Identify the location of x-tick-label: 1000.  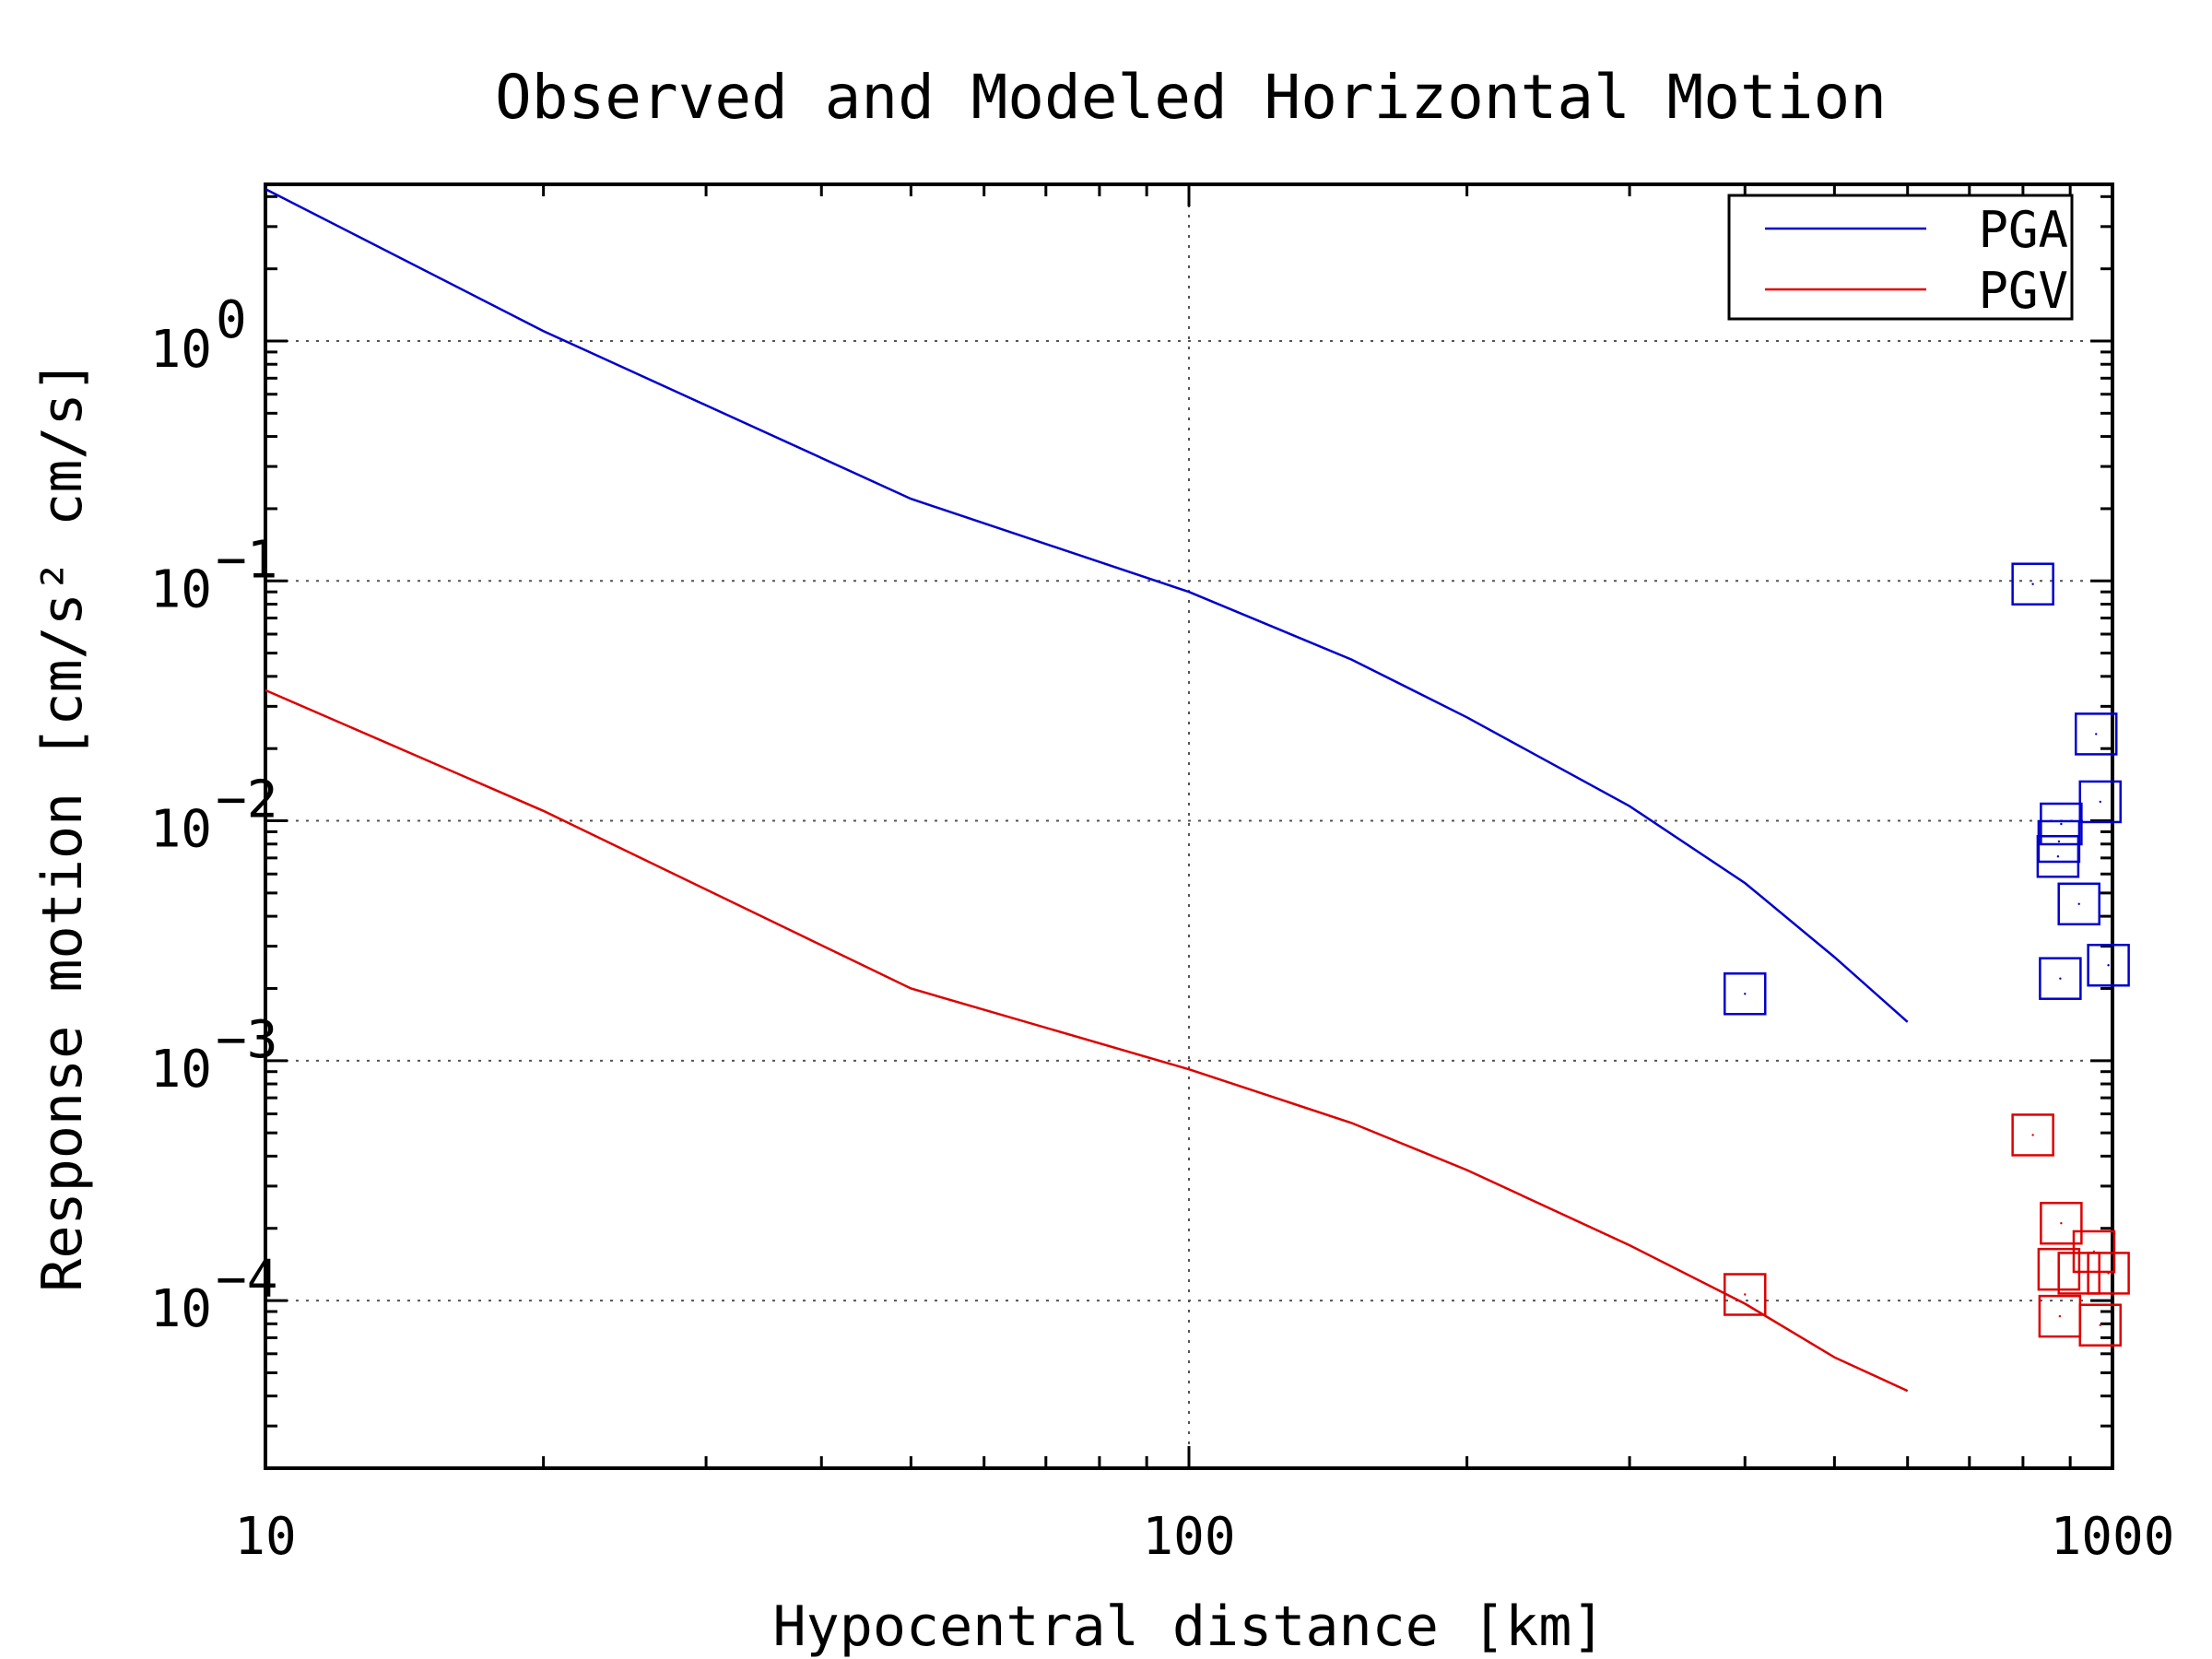
(2113, 1537).